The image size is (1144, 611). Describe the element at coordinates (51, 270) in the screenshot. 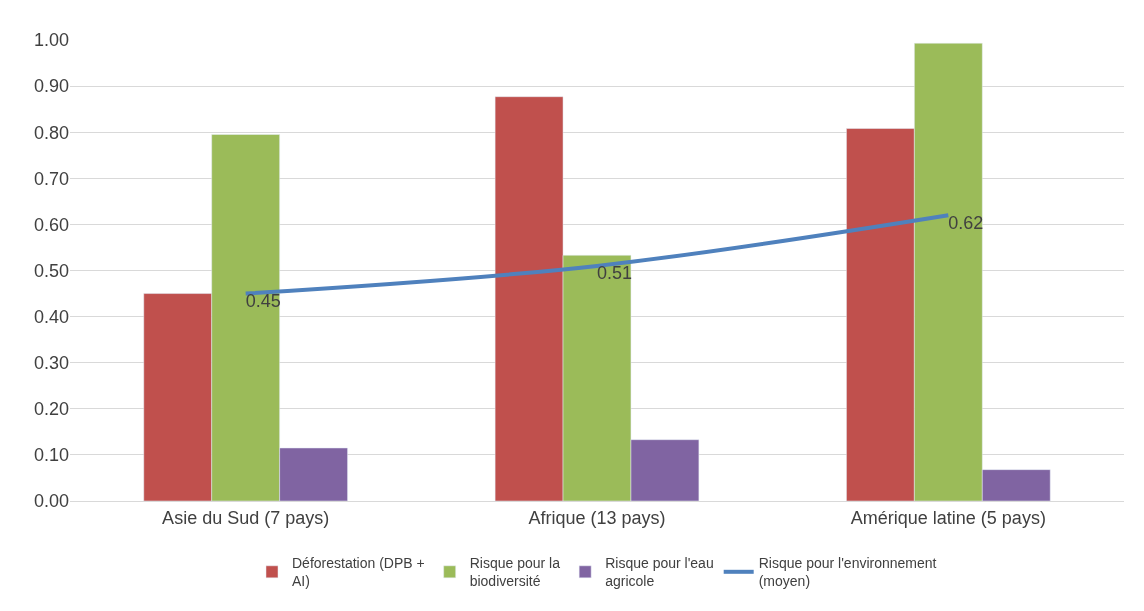

I see `y-tick-label: 0.50` at that location.